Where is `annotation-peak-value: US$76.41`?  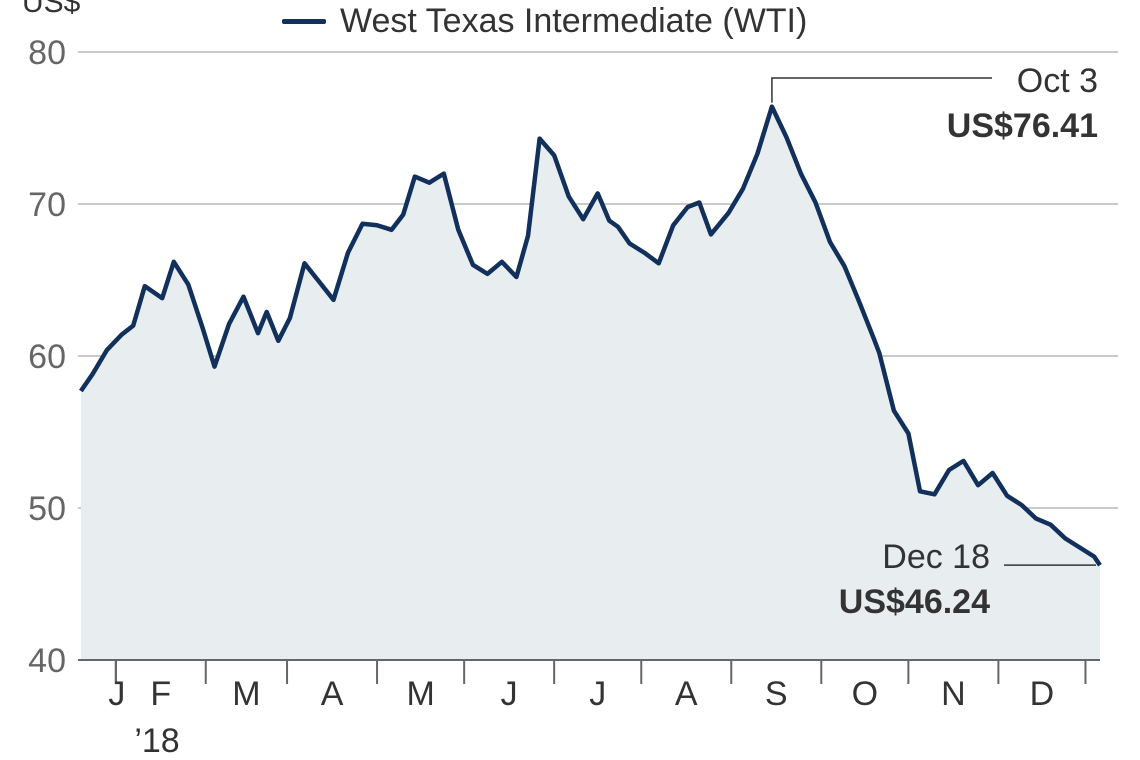 annotation-peak-value: US$76.41 is located at coordinates (1022, 126).